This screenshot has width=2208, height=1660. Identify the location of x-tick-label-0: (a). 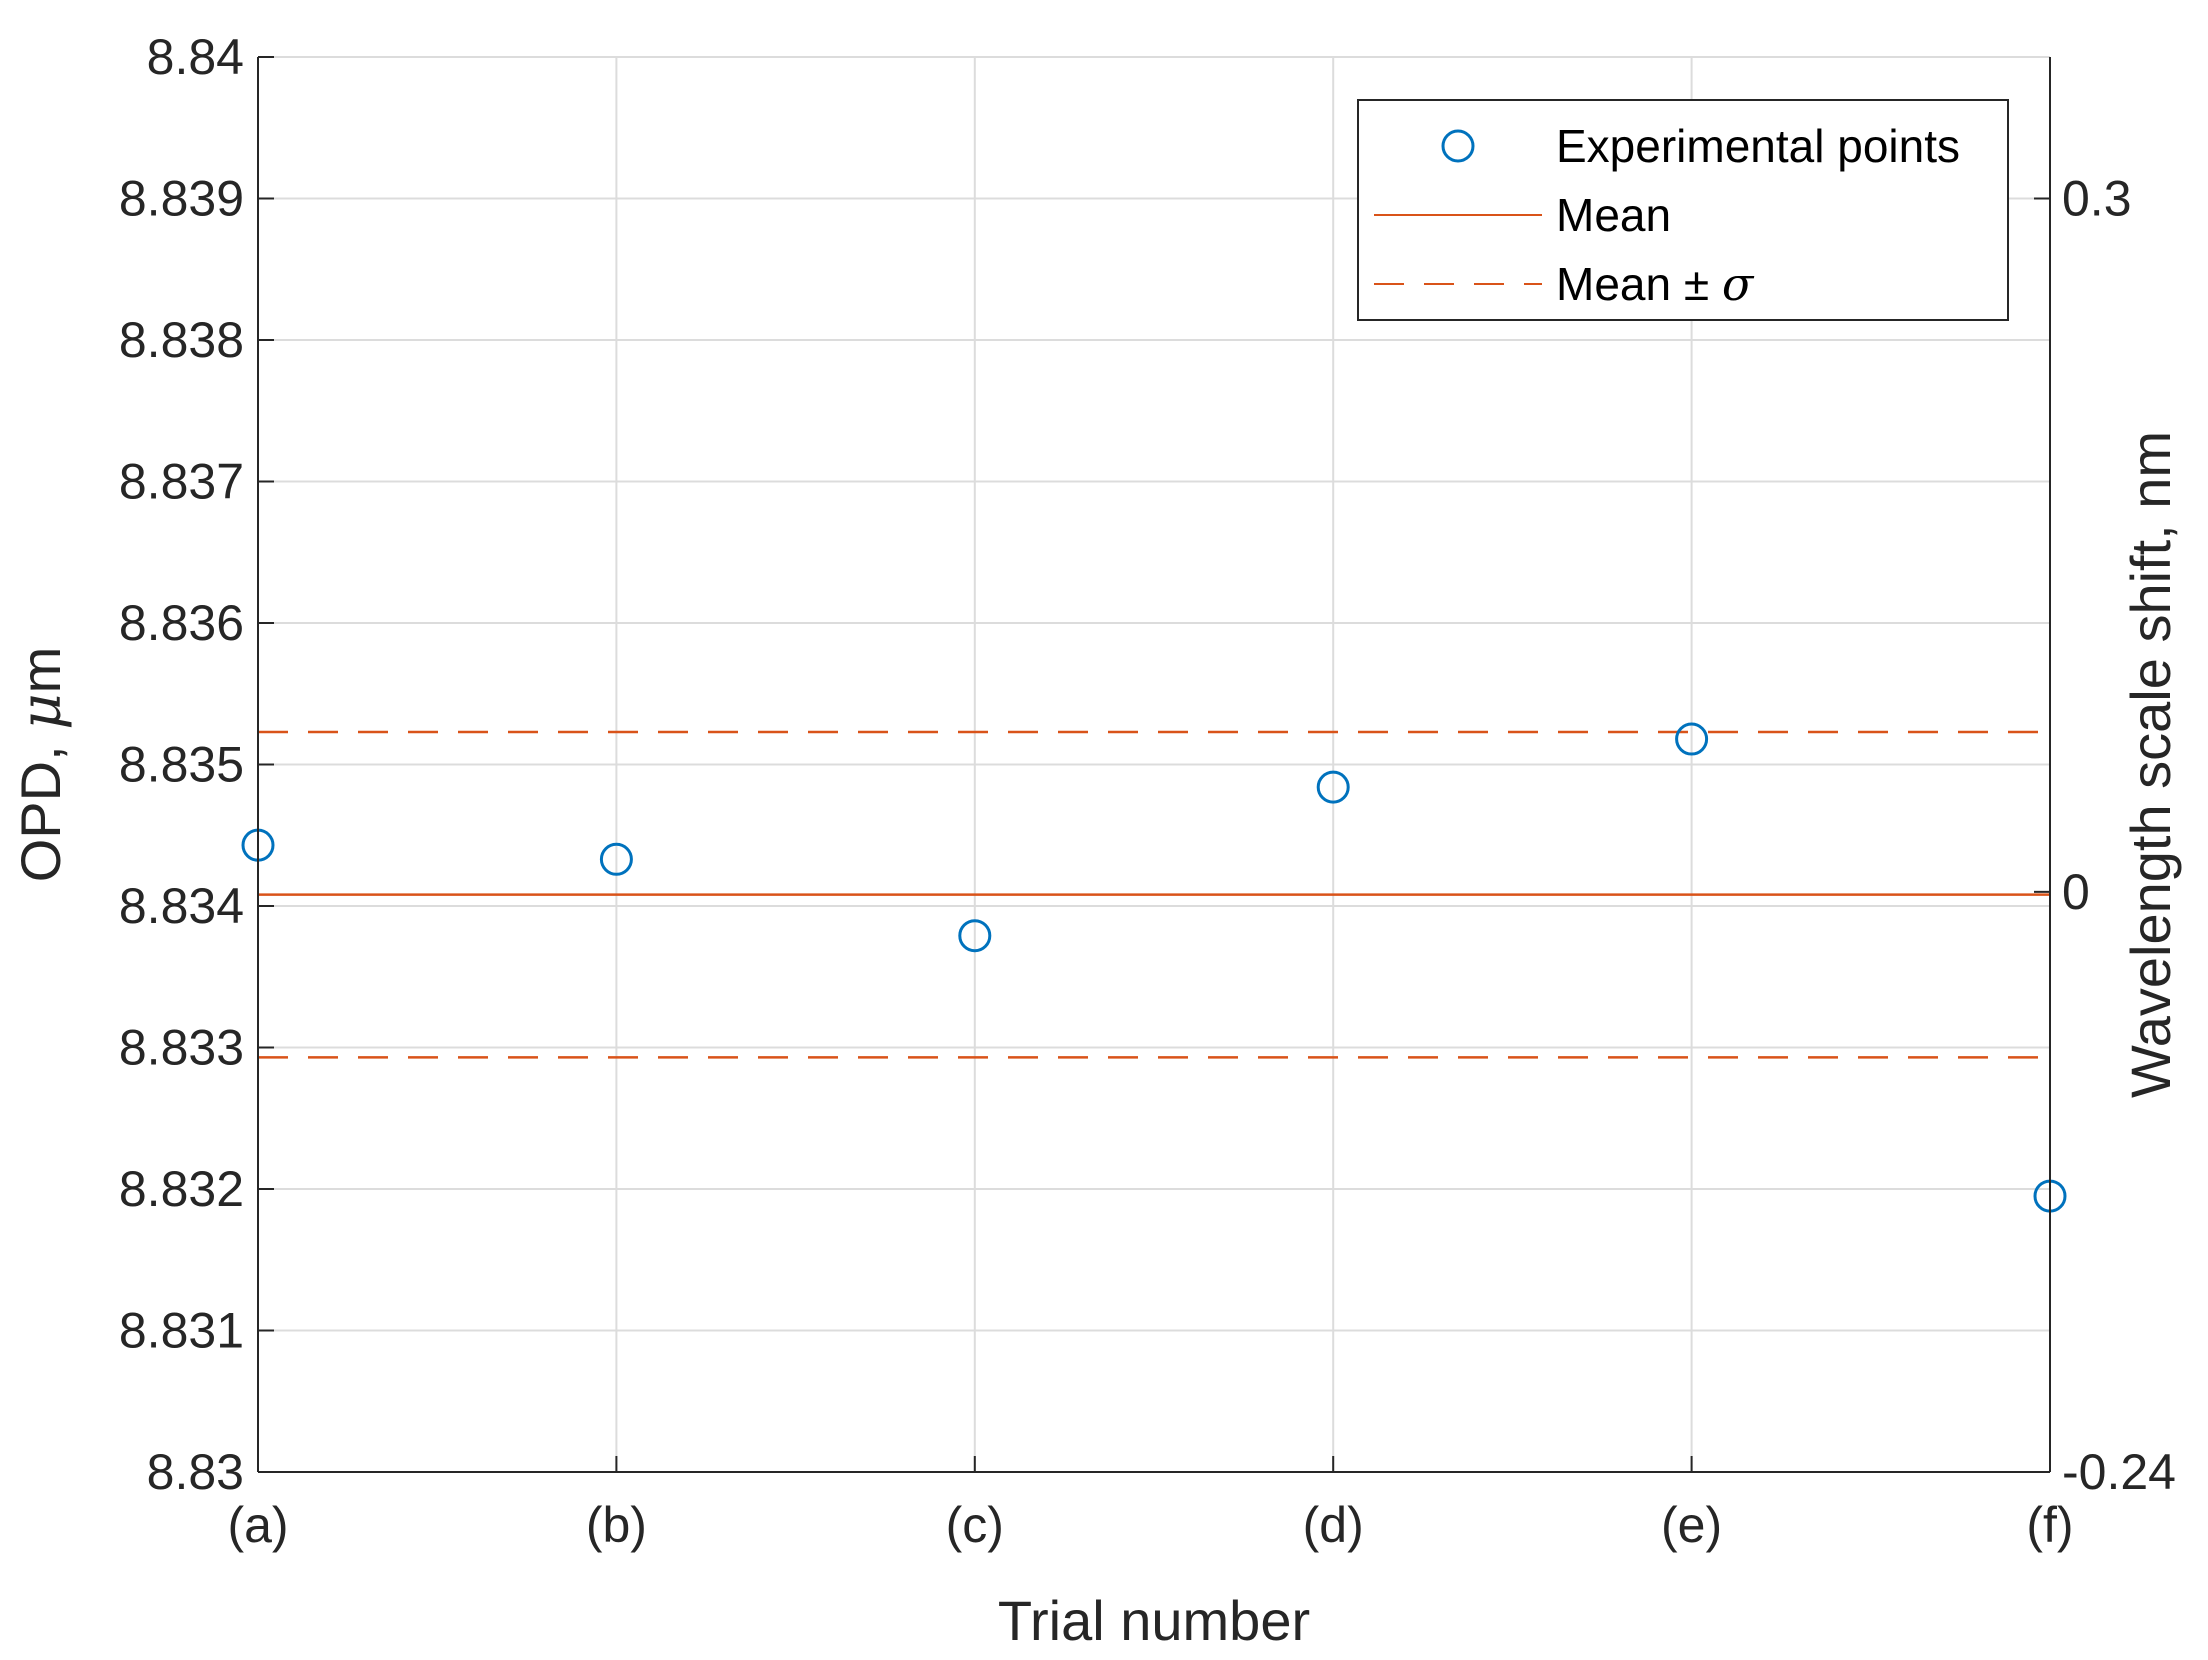
(257, 1525).